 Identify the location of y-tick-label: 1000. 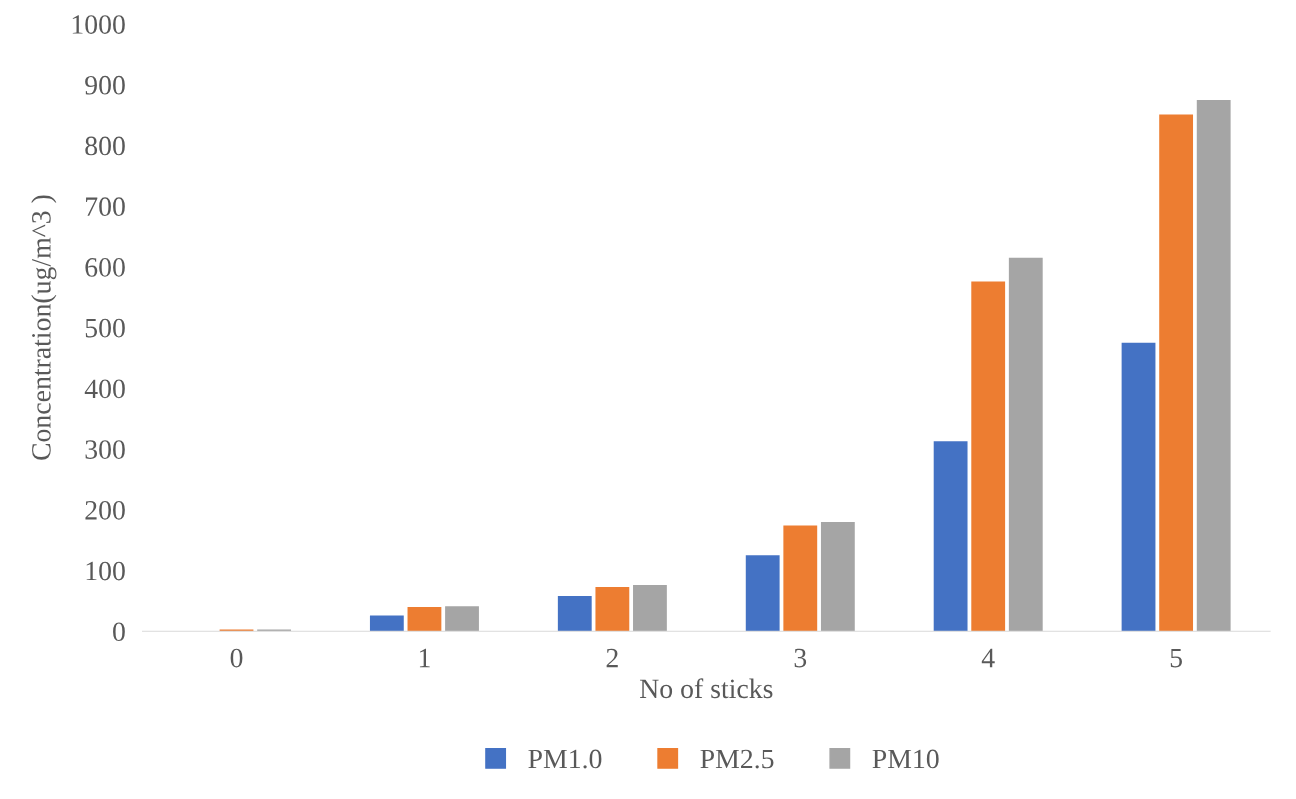
(98, 24).